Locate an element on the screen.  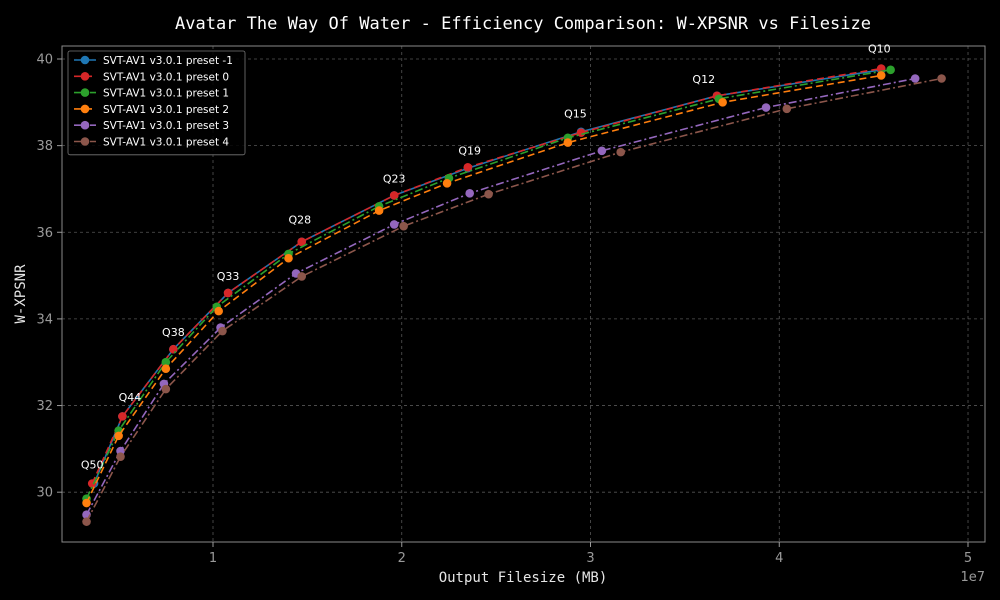
legend-label: SVT-AV1 v3.0.1 preset 4 is located at coordinates (166, 143).